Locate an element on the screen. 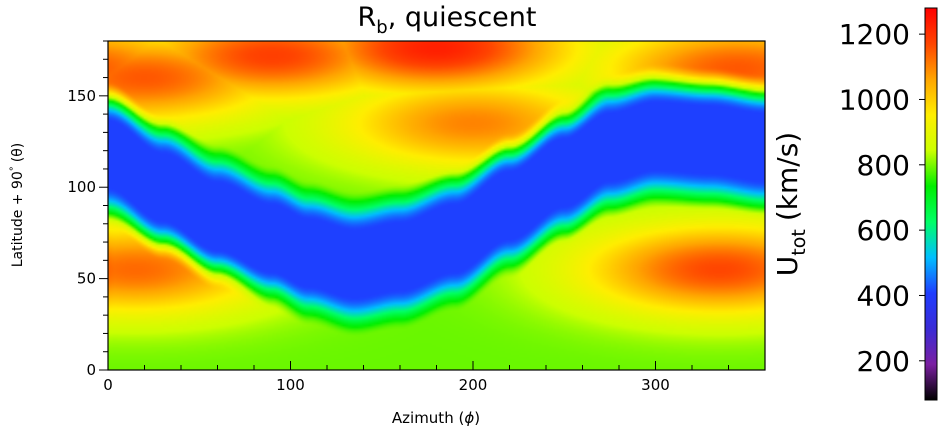 Image resolution: width=941 pixels, height=433 pixels. colorbar is located at coordinates (931, 204).